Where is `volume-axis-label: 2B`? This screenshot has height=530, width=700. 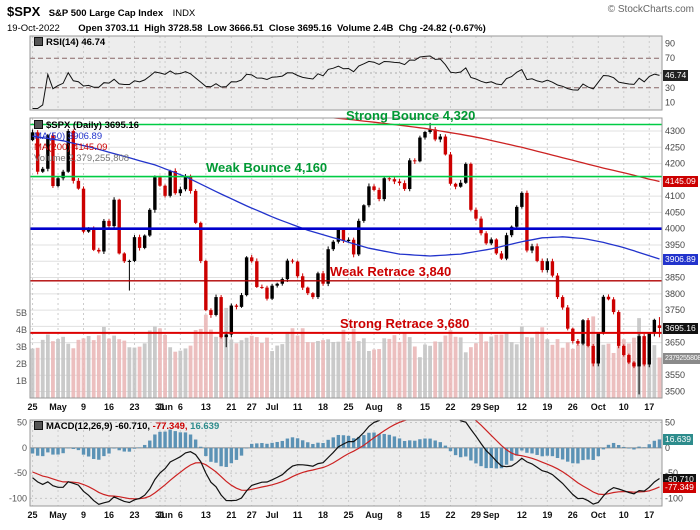 volume-axis-label: 2B is located at coordinates (21, 364).